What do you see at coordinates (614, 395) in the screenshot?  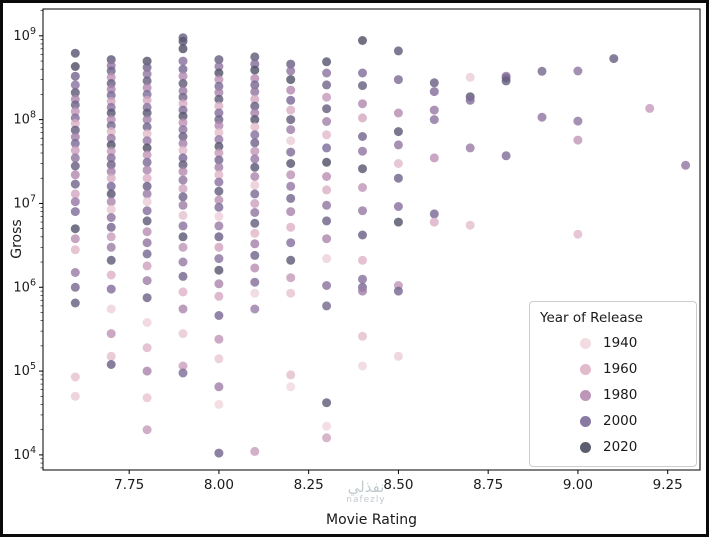 I see `legend-item: 1980` at bounding box center [614, 395].